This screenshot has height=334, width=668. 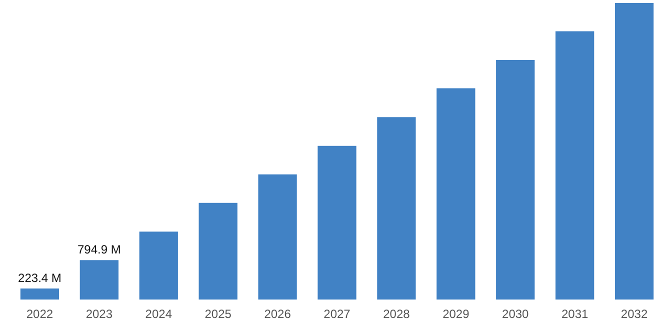 What do you see at coordinates (99, 249) in the screenshot?
I see `data-label: 794.9 M` at bounding box center [99, 249].